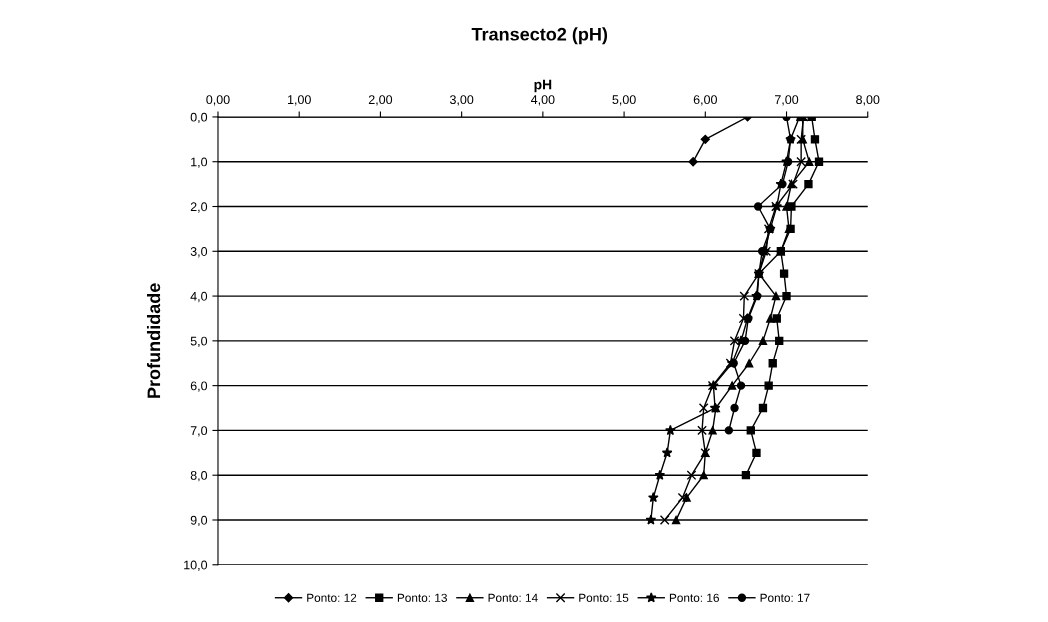  What do you see at coordinates (787, 100) in the screenshot?
I see `x-tick-label: 7,00` at bounding box center [787, 100].